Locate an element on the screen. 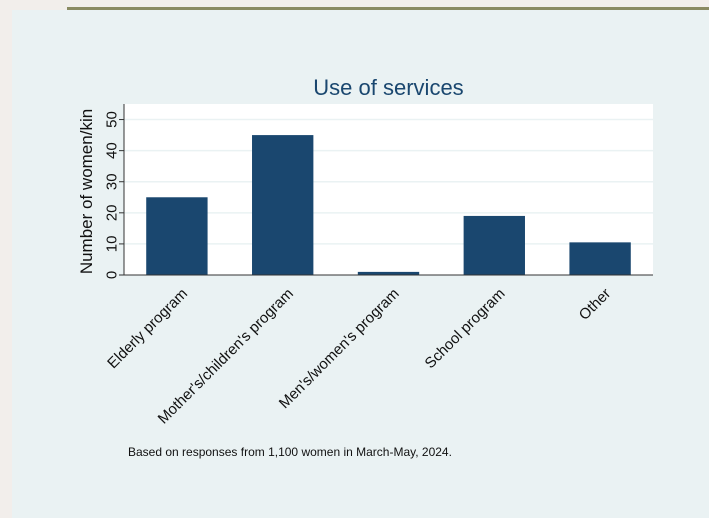  y-tick-label: 40 is located at coordinates (112, 150).